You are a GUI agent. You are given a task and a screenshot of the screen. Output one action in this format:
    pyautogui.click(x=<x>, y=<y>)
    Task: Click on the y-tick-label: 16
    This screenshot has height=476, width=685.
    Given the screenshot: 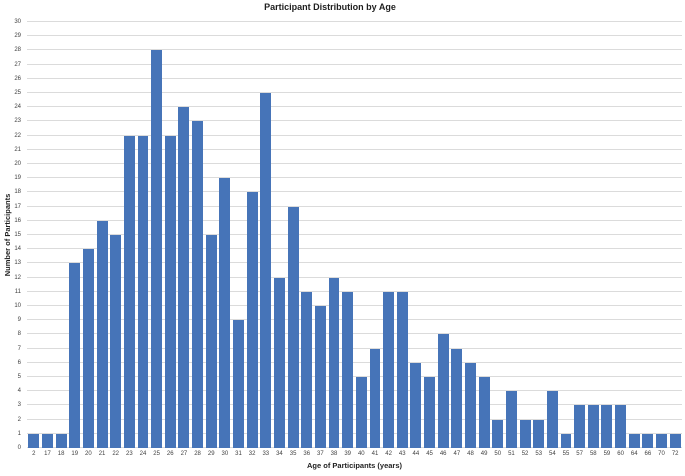 What is the action you would take?
    pyautogui.click(x=17, y=220)
    